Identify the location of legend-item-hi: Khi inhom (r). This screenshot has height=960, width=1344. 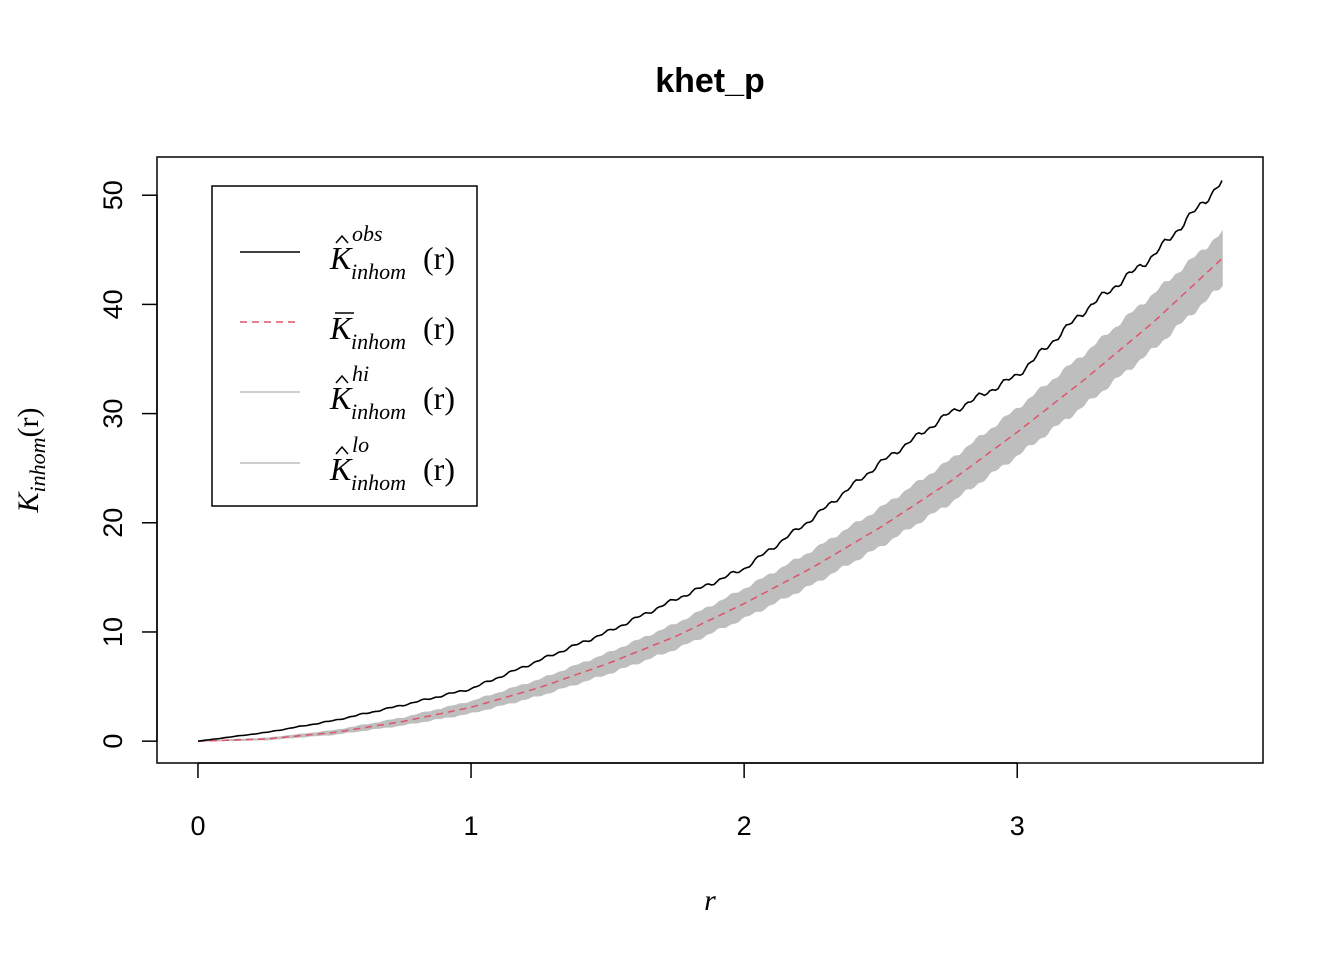
(347, 392).